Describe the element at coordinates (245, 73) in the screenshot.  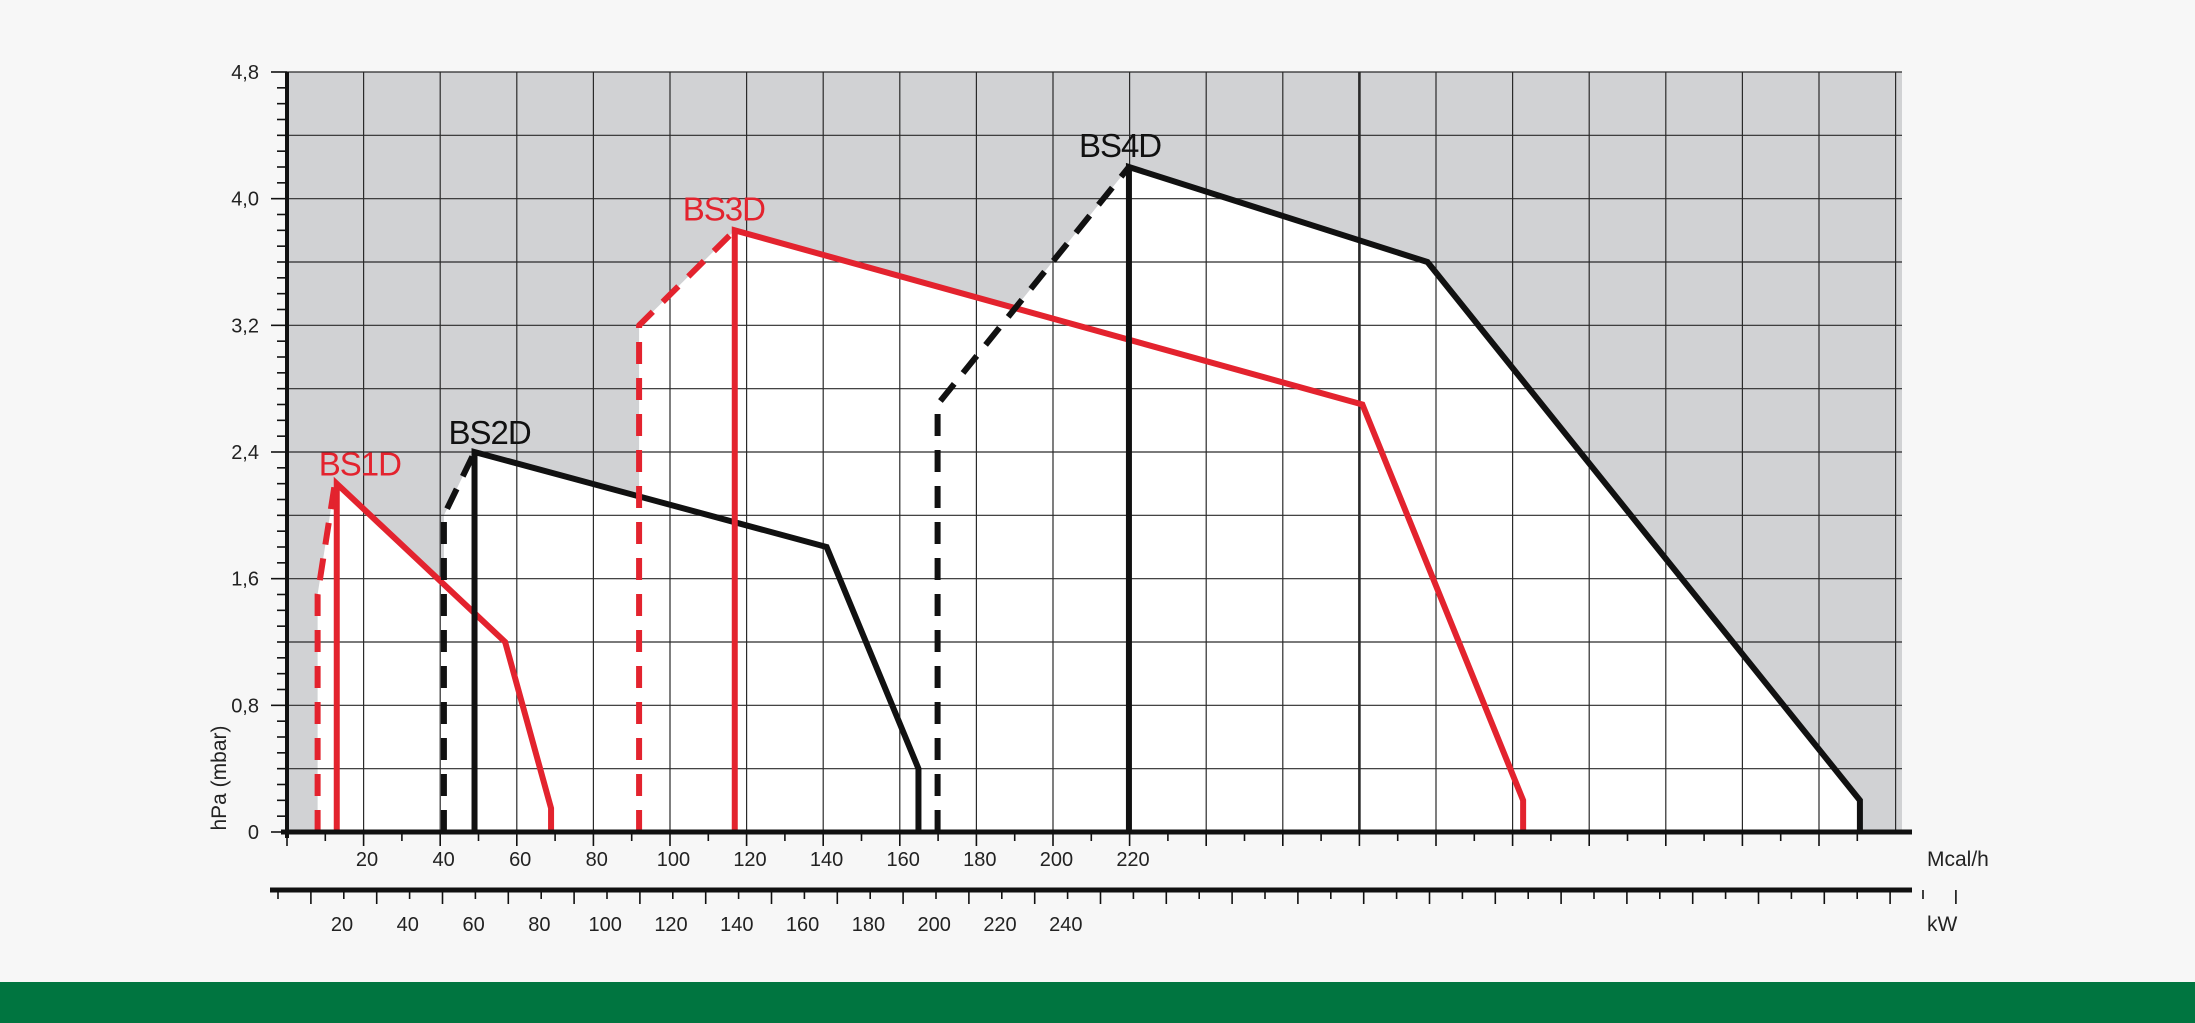
I see `y-tick-label: 4,8` at that location.